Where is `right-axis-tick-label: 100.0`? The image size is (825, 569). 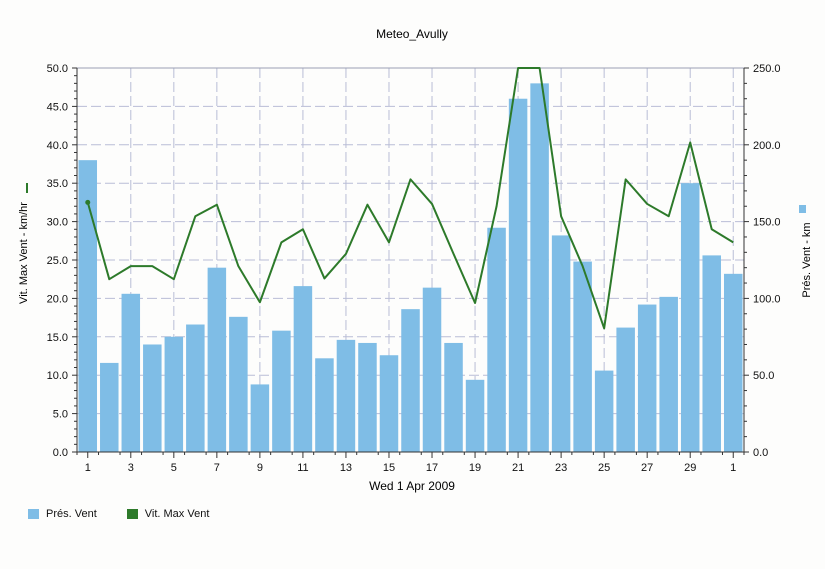 right-axis-tick-label: 100.0 is located at coordinates (767, 299).